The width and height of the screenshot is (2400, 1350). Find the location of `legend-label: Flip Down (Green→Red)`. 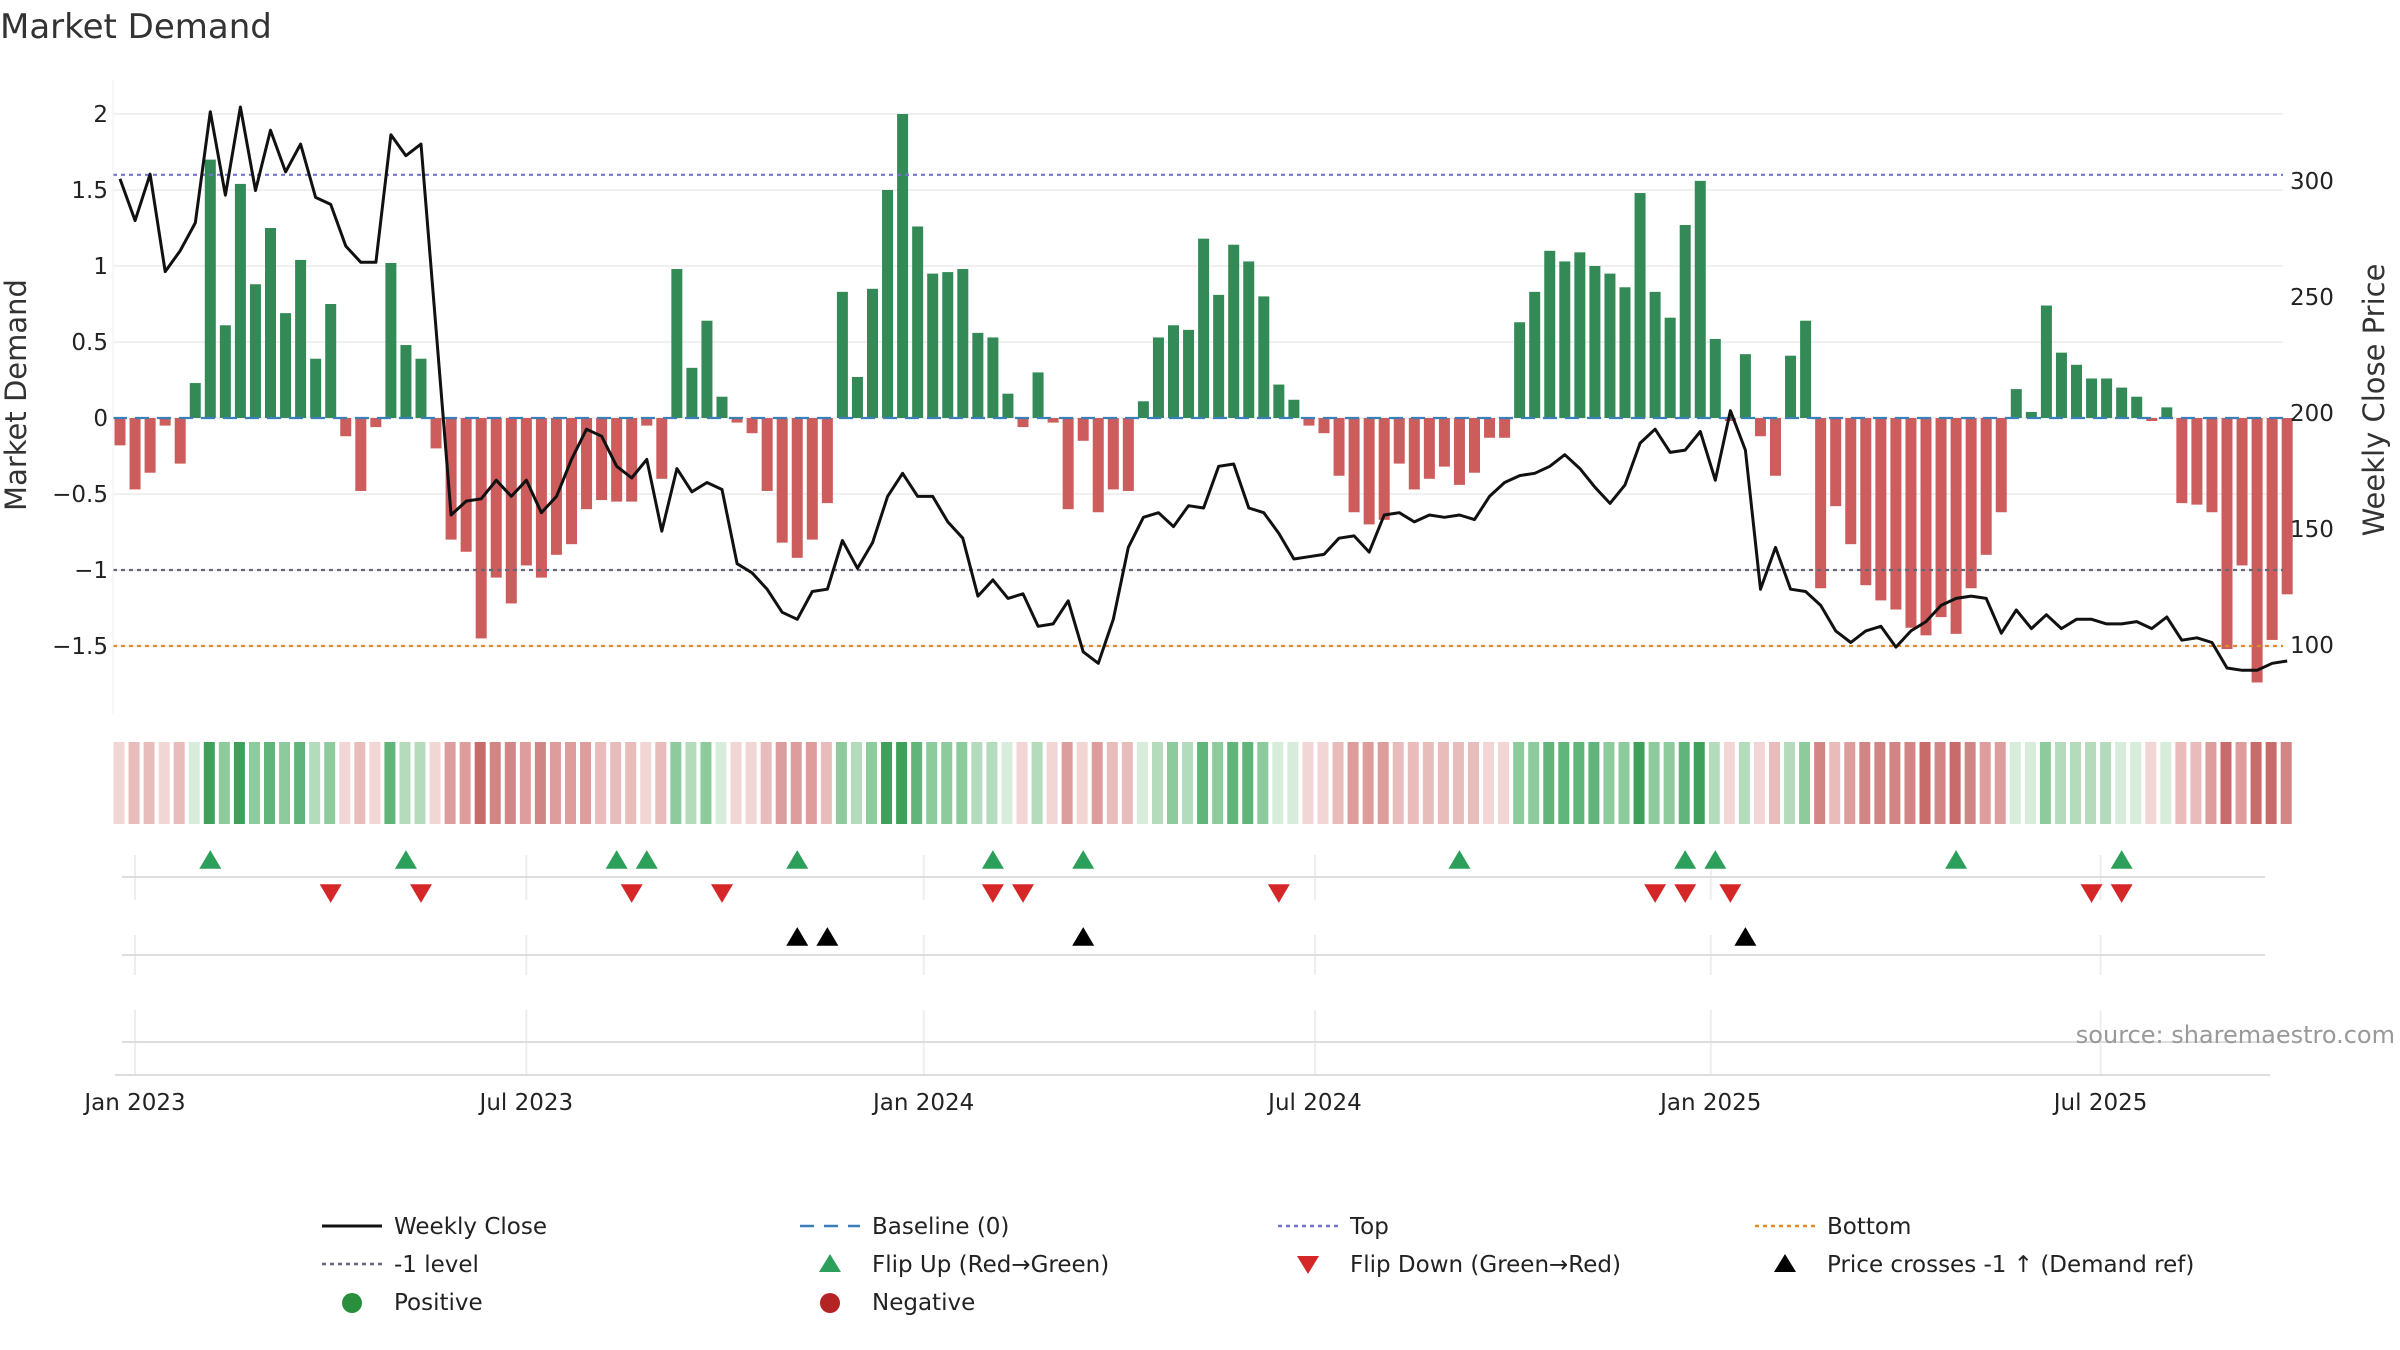

legend-label: Flip Down (Green→Red) is located at coordinates (1485, 1265).